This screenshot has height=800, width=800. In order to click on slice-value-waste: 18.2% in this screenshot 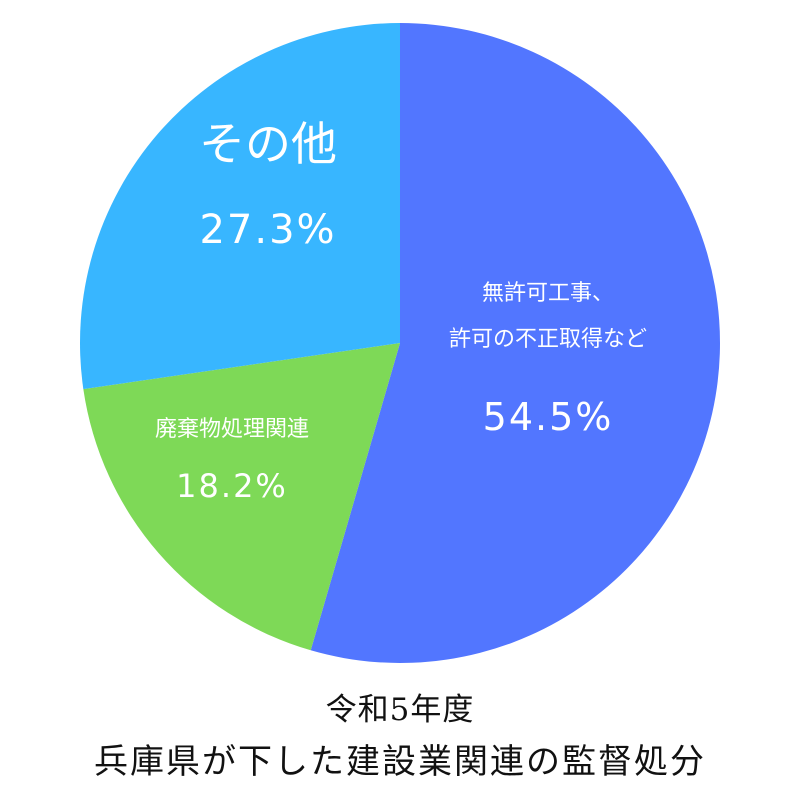, I will do `click(232, 486)`.